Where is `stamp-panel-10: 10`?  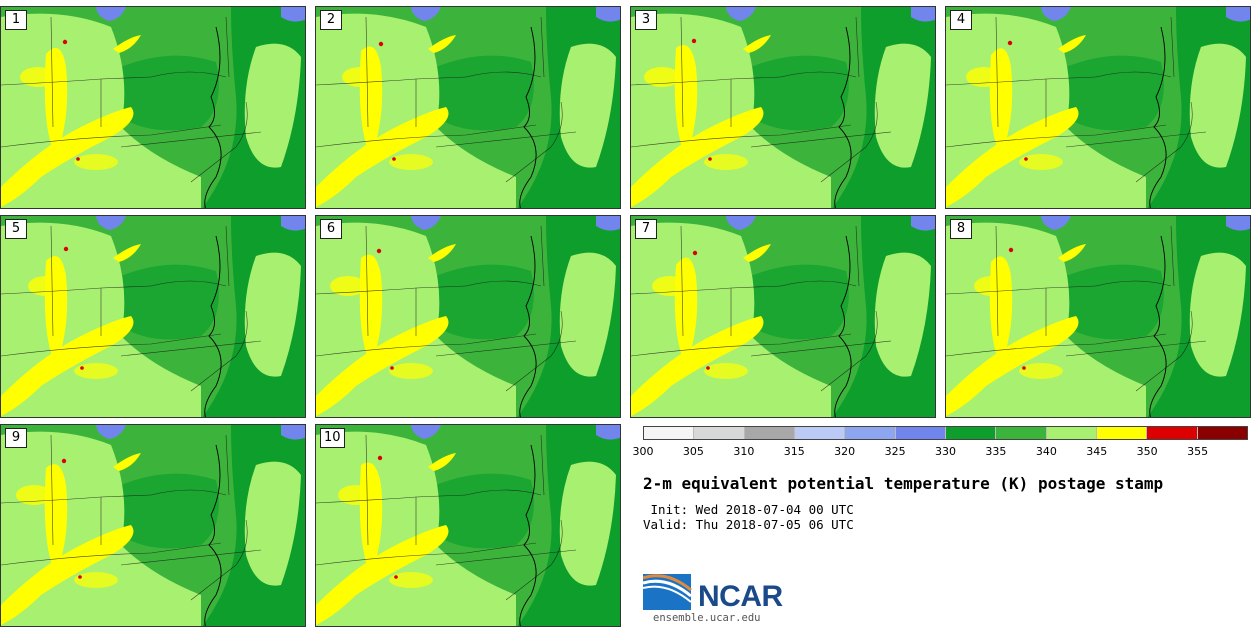 stamp-panel-10: 10 is located at coordinates (468, 525).